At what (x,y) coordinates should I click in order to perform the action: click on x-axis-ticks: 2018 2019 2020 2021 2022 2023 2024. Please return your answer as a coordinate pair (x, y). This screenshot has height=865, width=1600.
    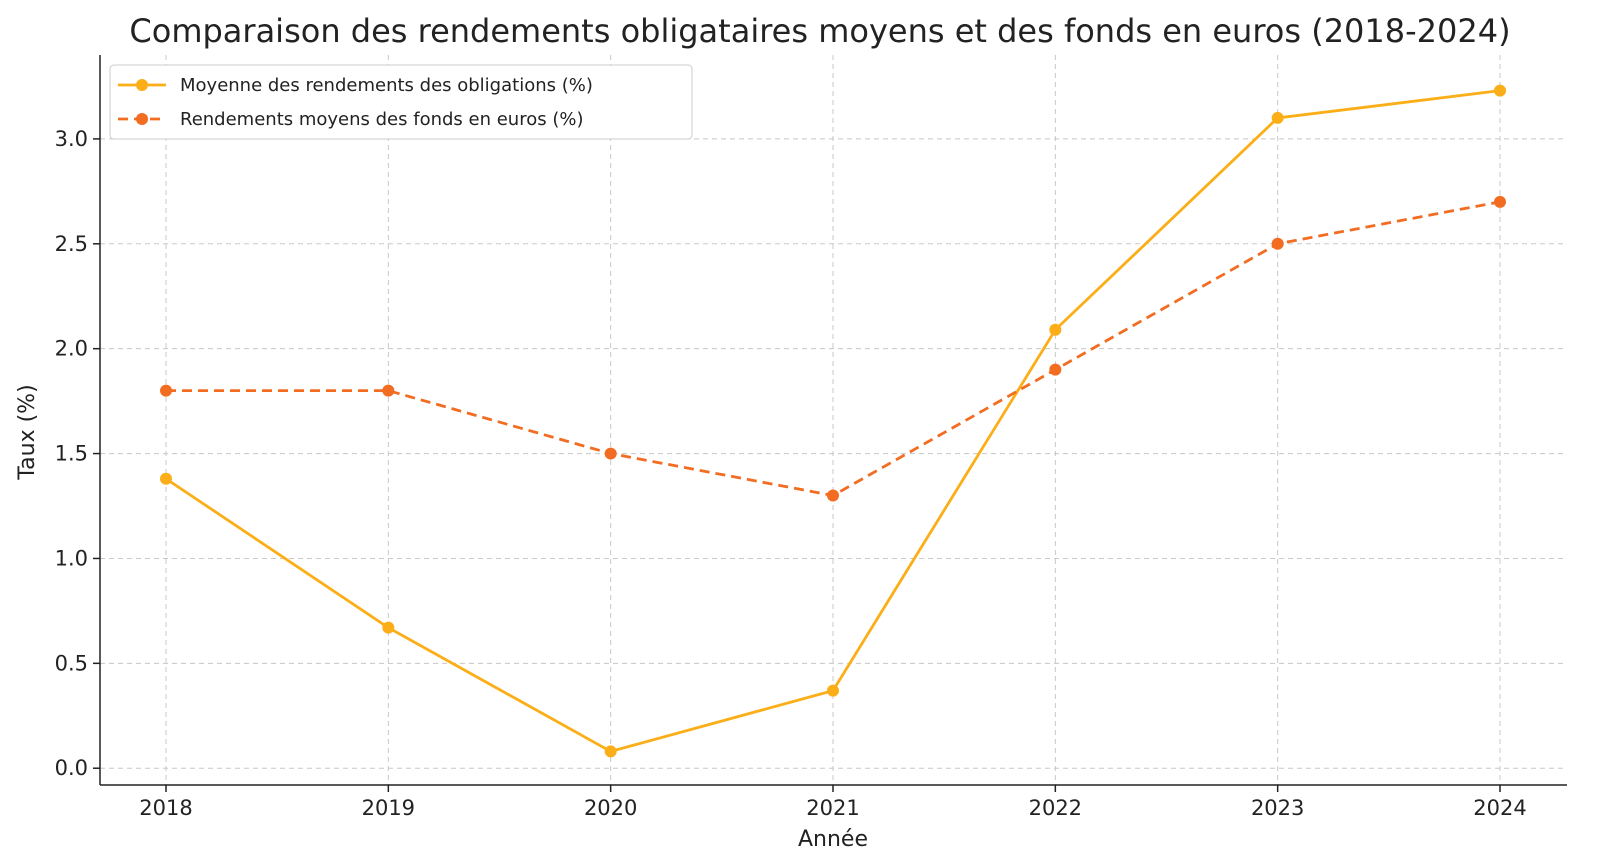
    Looking at the image, I should click on (833, 802).